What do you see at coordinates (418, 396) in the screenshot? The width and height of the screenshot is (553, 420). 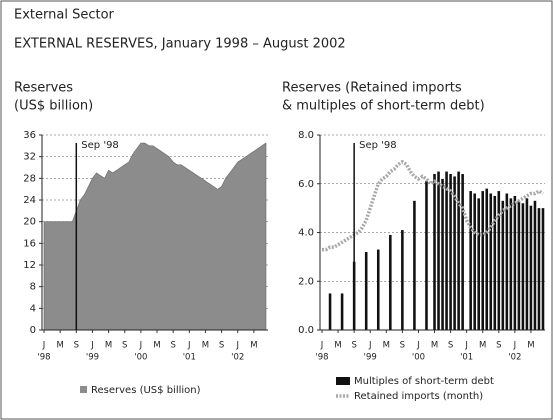 I see `legend-label: Retained imports (month)` at bounding box center [418, 396].